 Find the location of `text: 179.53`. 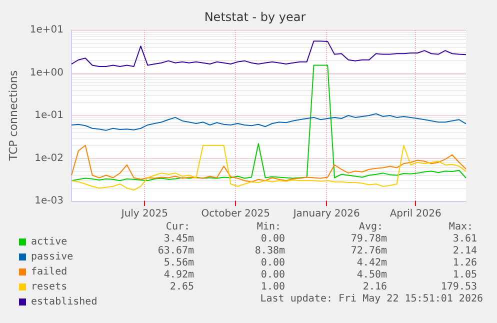

text: 179.53 is located at coordinates (458, 287).